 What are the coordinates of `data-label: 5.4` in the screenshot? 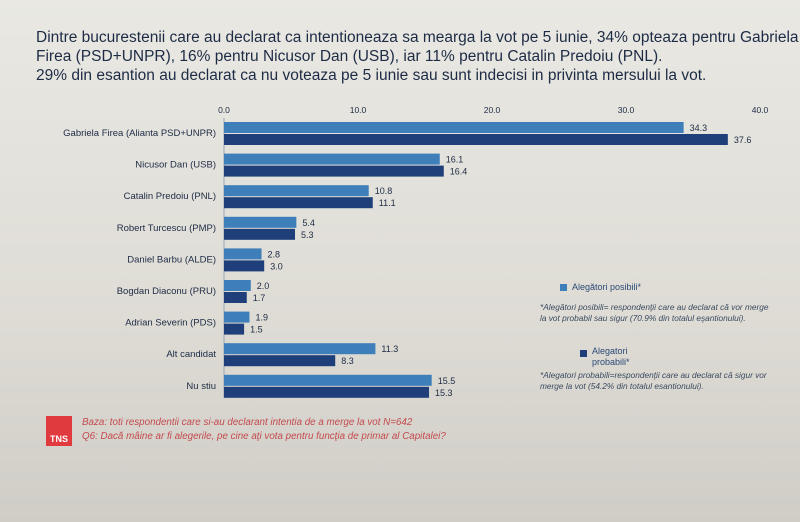 It's located at (308, 223).